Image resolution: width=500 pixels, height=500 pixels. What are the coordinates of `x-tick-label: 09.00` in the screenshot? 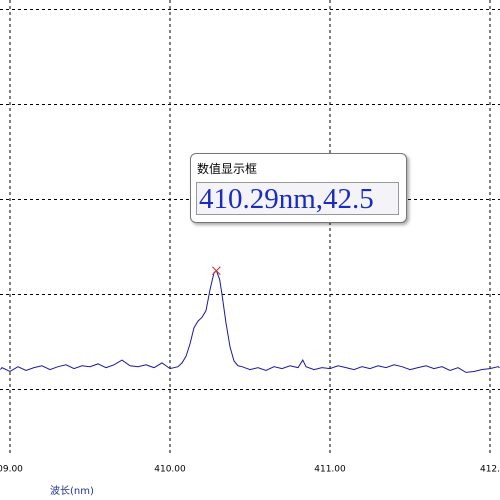 It's located at (11, 470).